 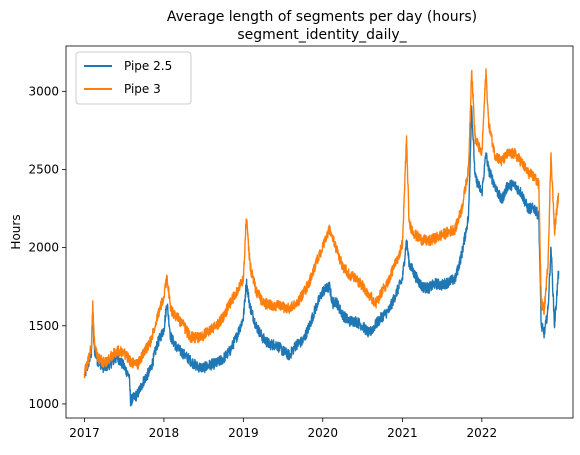 What do you see at coordinates (402, 433) in the screenshot?
I see `x-tick-label: 2021` at bounding box center [402, 433].